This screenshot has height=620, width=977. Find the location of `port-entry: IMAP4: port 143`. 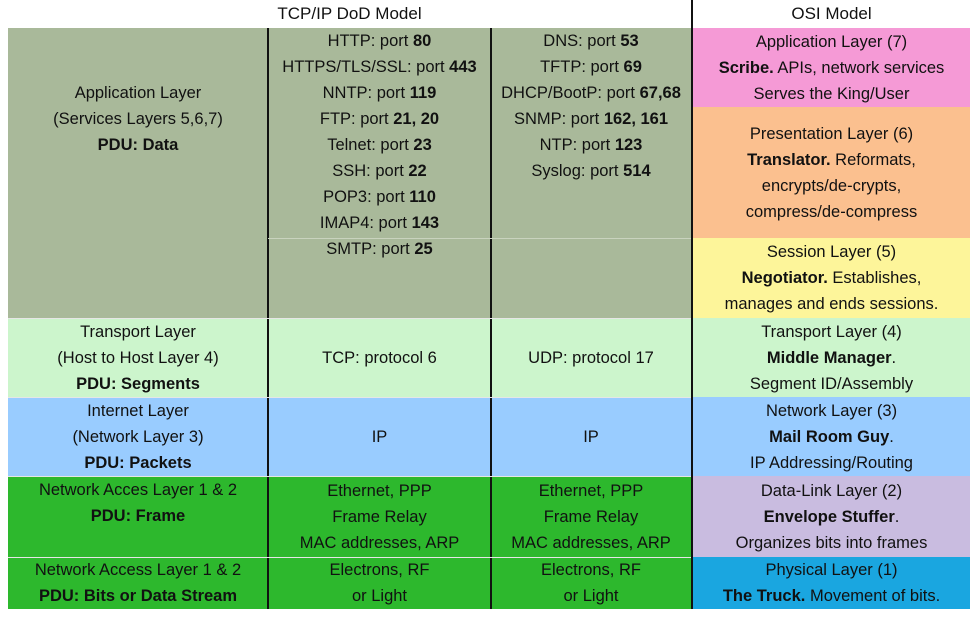

port-entry: IMAP4: port 143 is located at coordinates (379, 223).